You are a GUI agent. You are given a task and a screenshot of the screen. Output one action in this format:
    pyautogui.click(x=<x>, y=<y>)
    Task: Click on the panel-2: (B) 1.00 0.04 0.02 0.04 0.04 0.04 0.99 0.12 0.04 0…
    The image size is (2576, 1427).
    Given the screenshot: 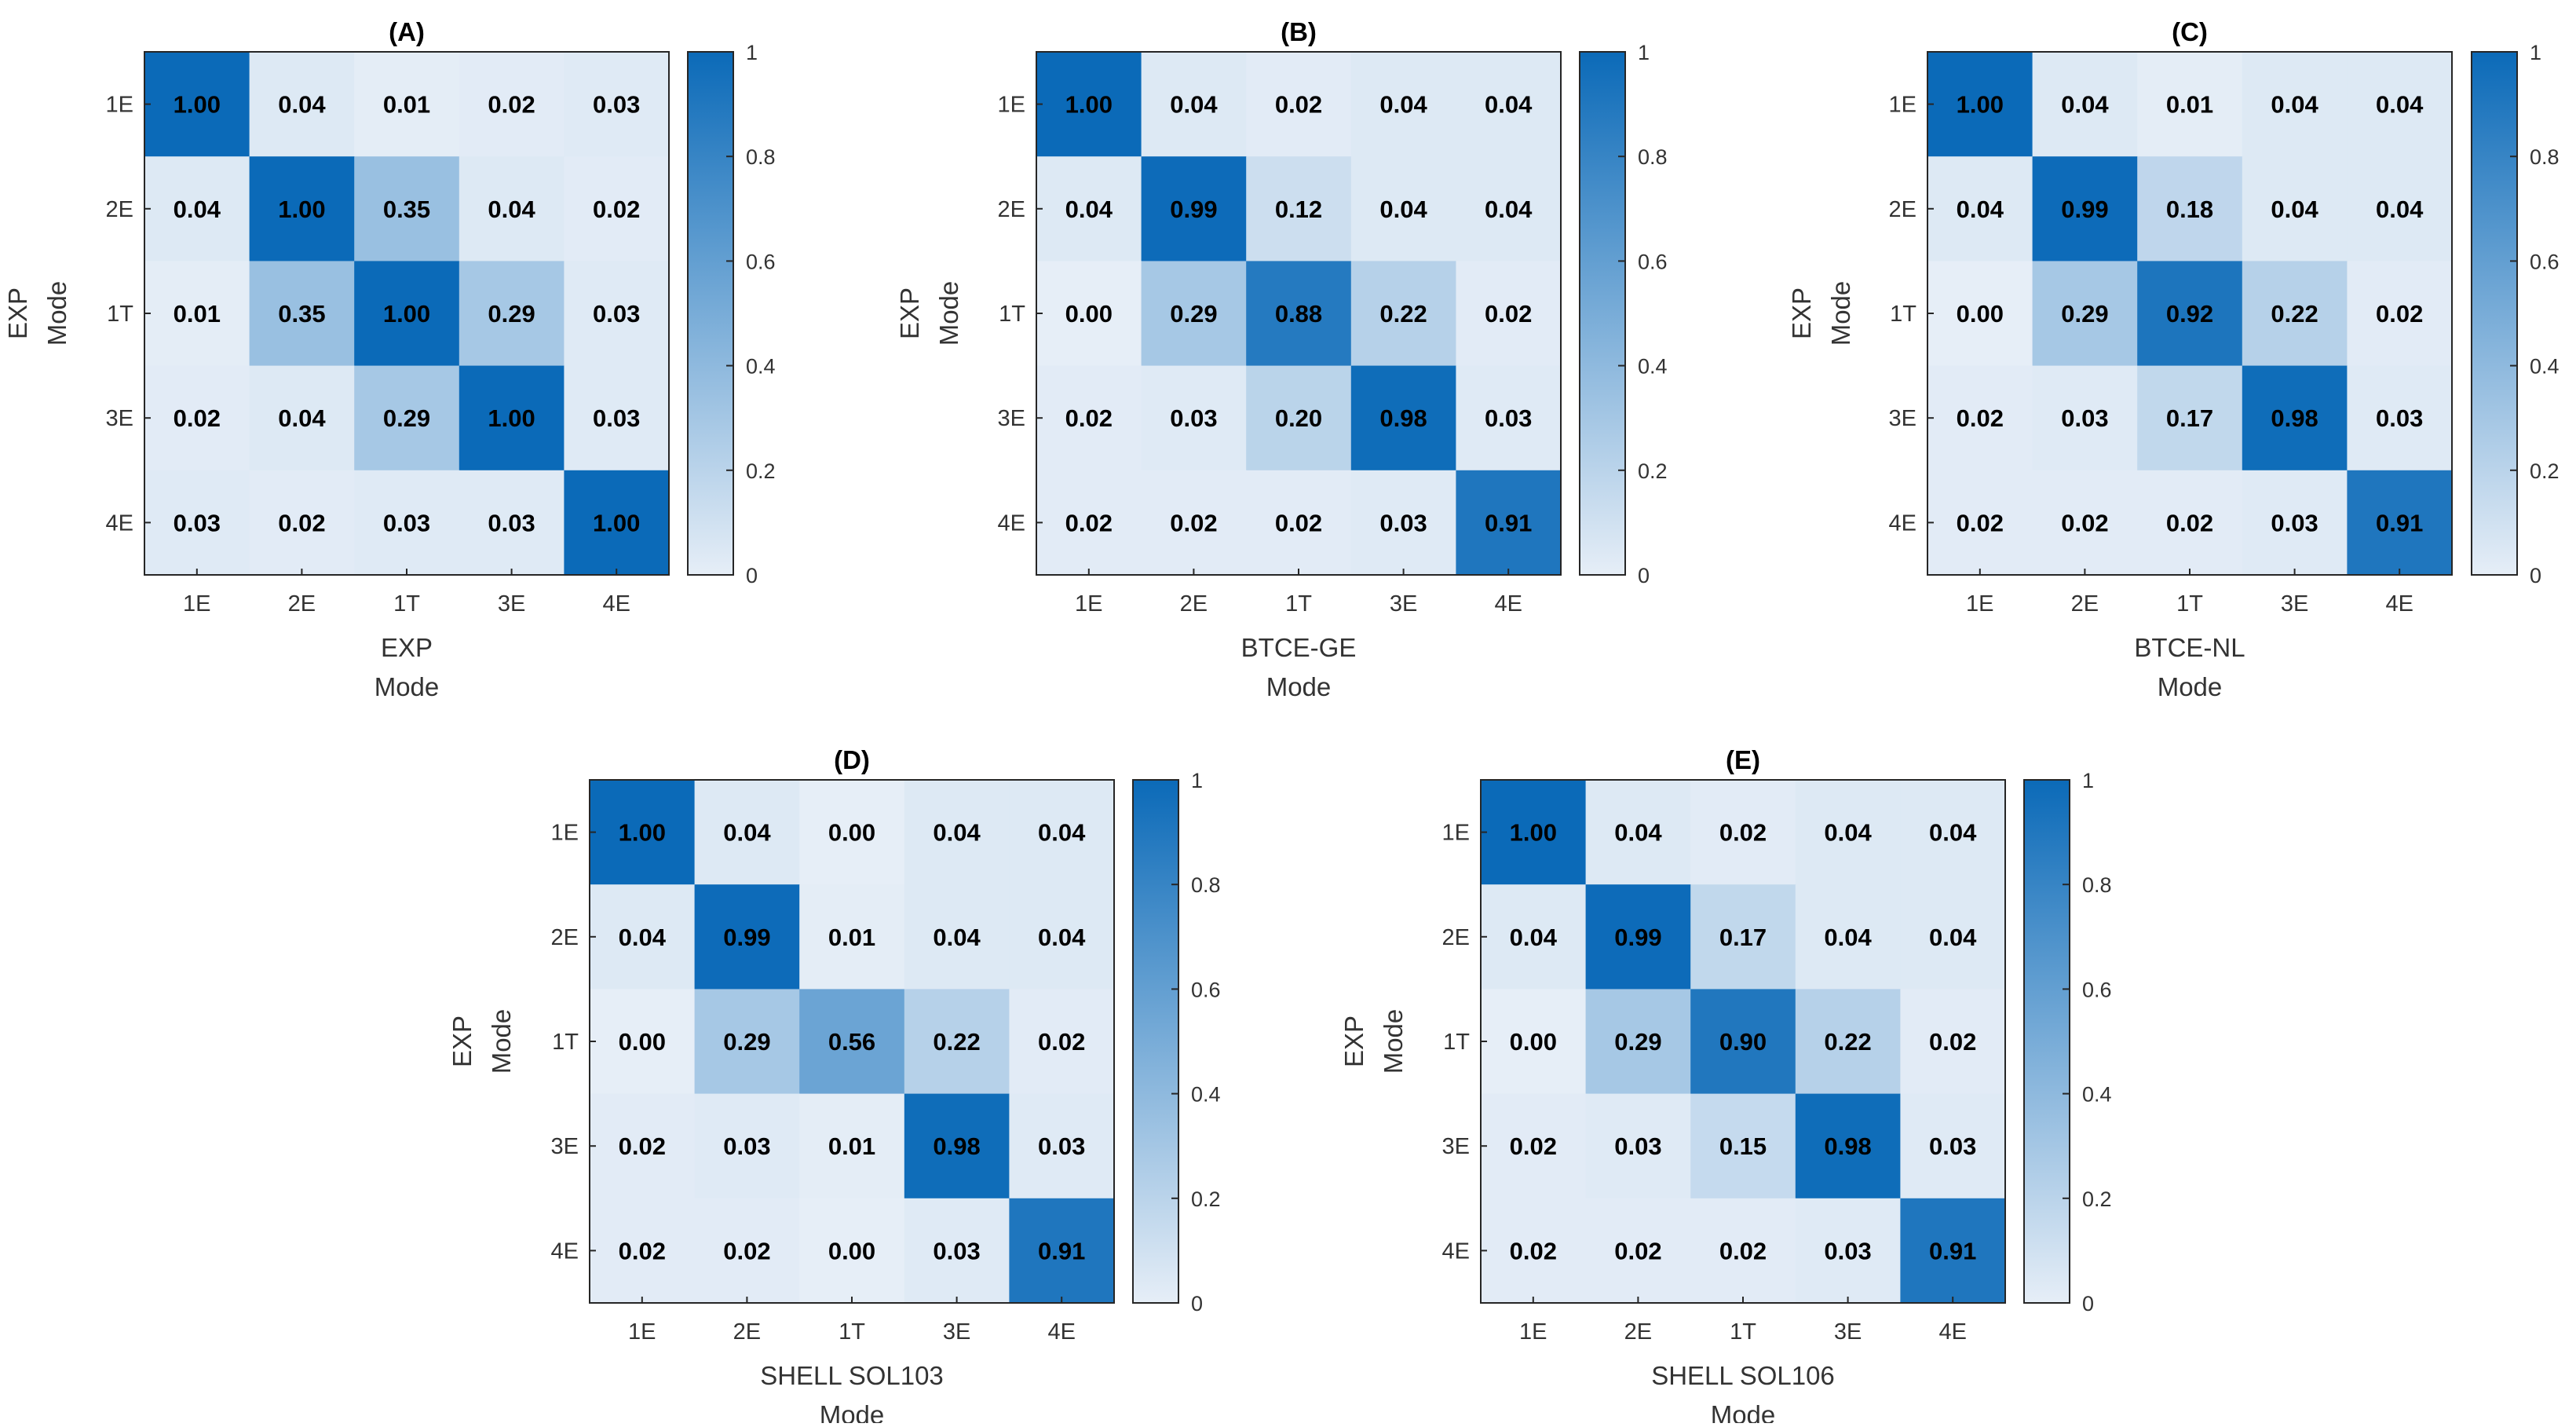 What is the action you would take?
    pyautogui.click(x=1281, y=359)
    